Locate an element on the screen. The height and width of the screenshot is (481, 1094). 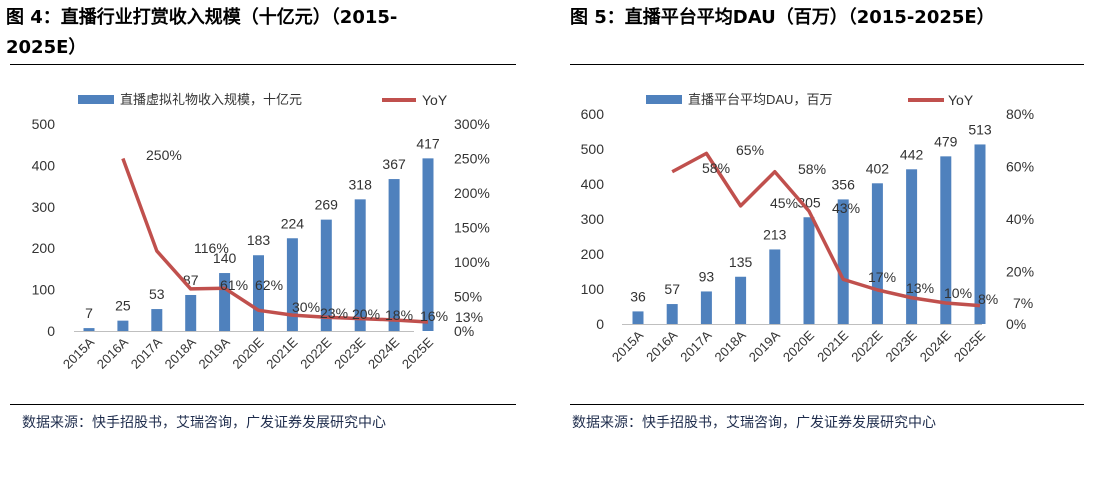
bar-data-label: 7 is located at coordinates (89, 313).